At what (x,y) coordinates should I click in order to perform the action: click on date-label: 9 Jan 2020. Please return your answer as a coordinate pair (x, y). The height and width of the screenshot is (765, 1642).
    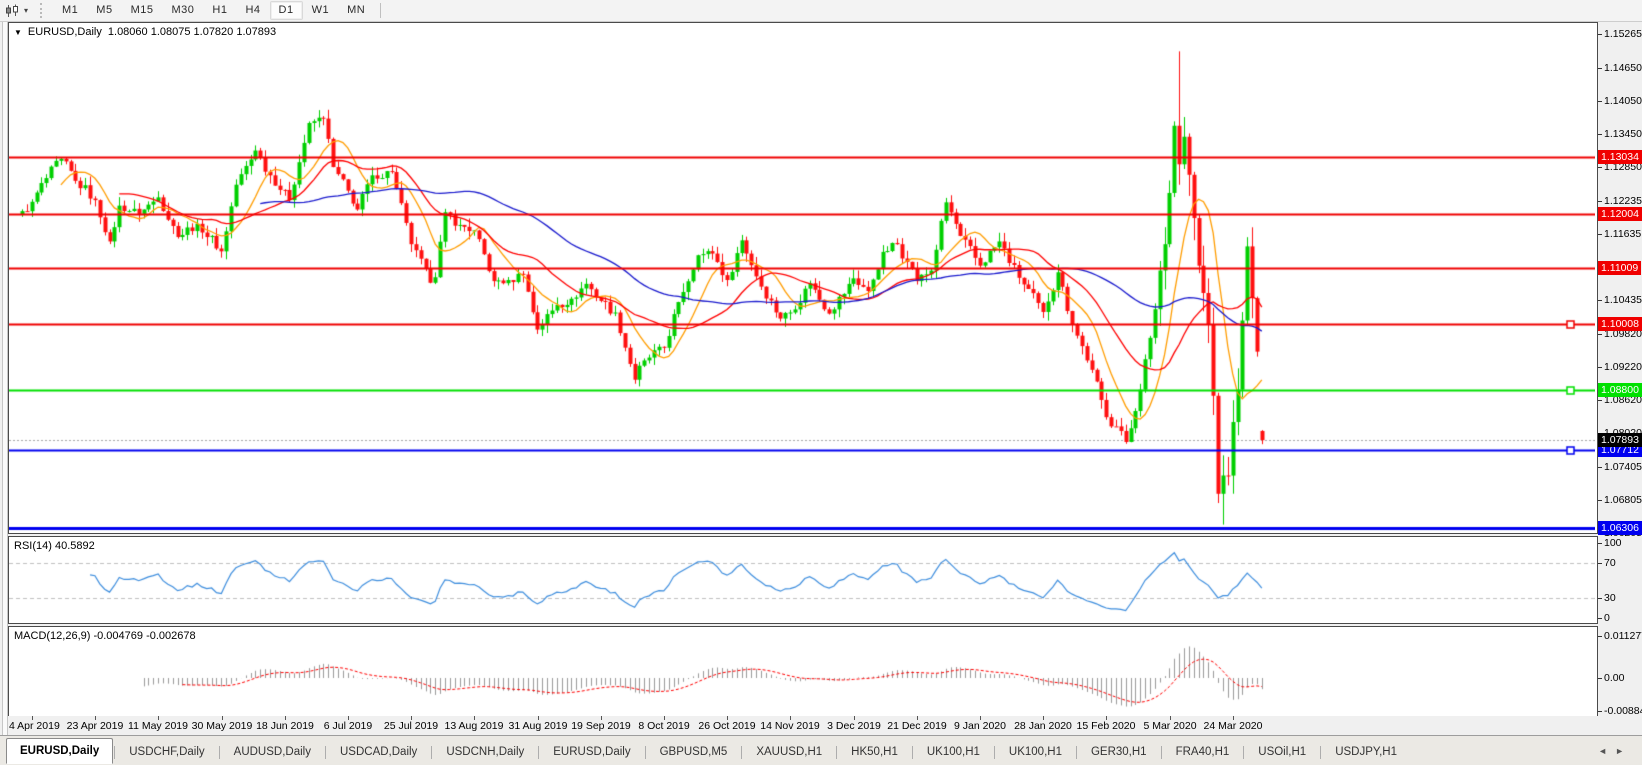
    Looking at the image, I should click on (980, 726).